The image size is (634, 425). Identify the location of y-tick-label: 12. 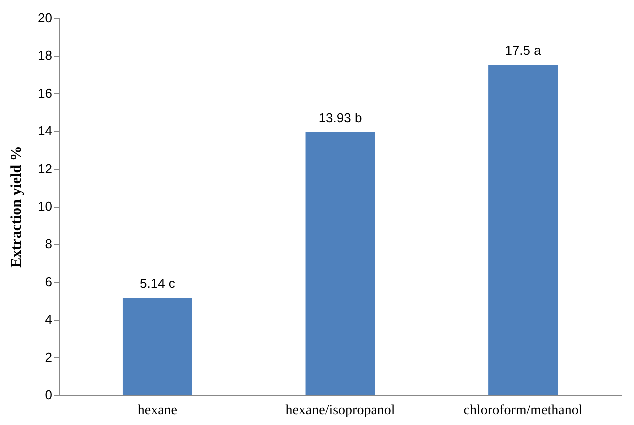
(45, 168).